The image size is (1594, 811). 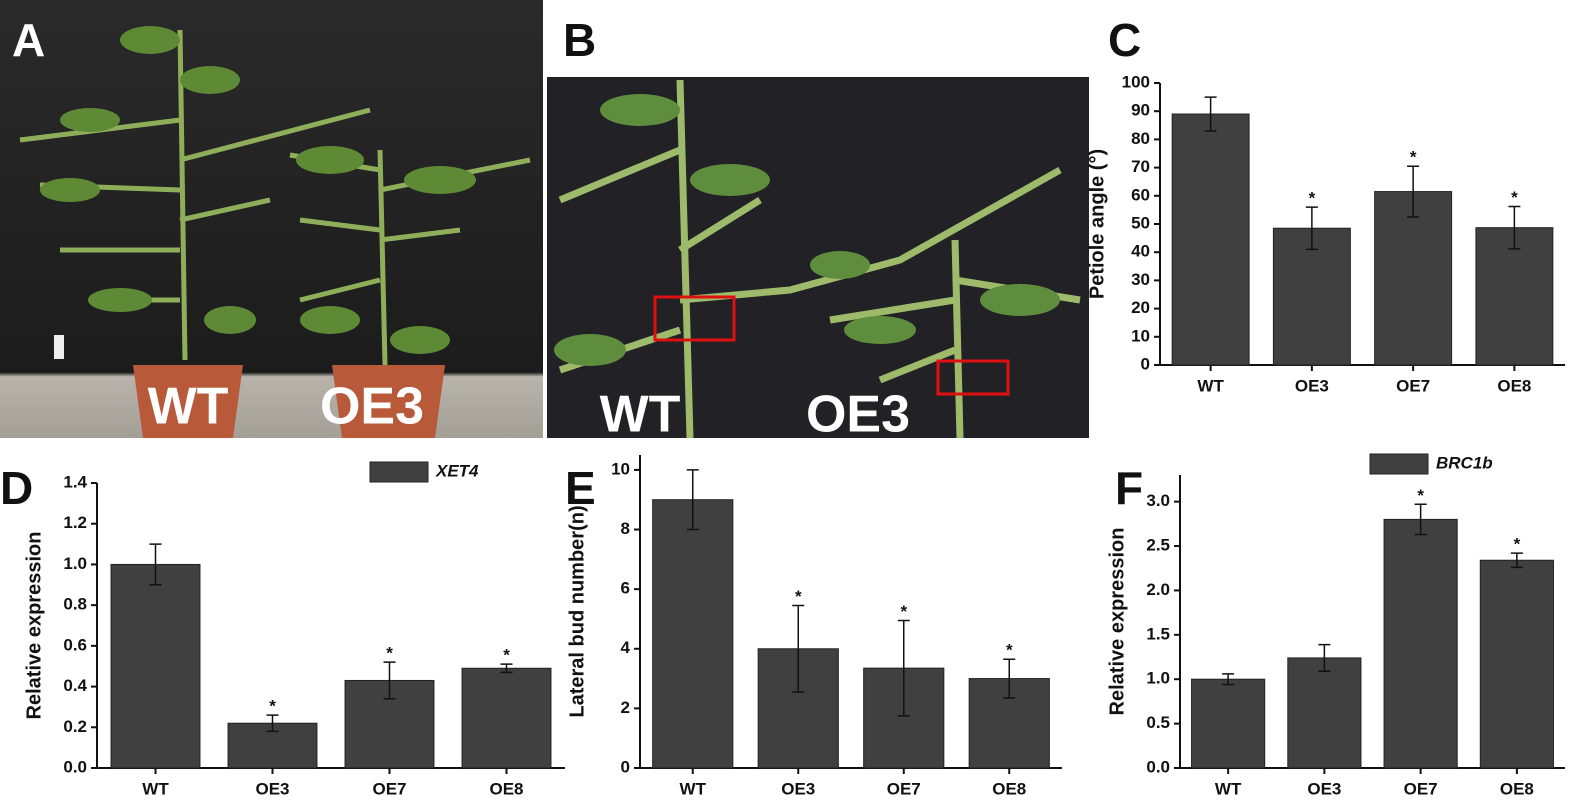 What do you see at coordinates (1129, 488) in the screenshot?
I see `panel-label: F` at bounding box center [1129, 488].